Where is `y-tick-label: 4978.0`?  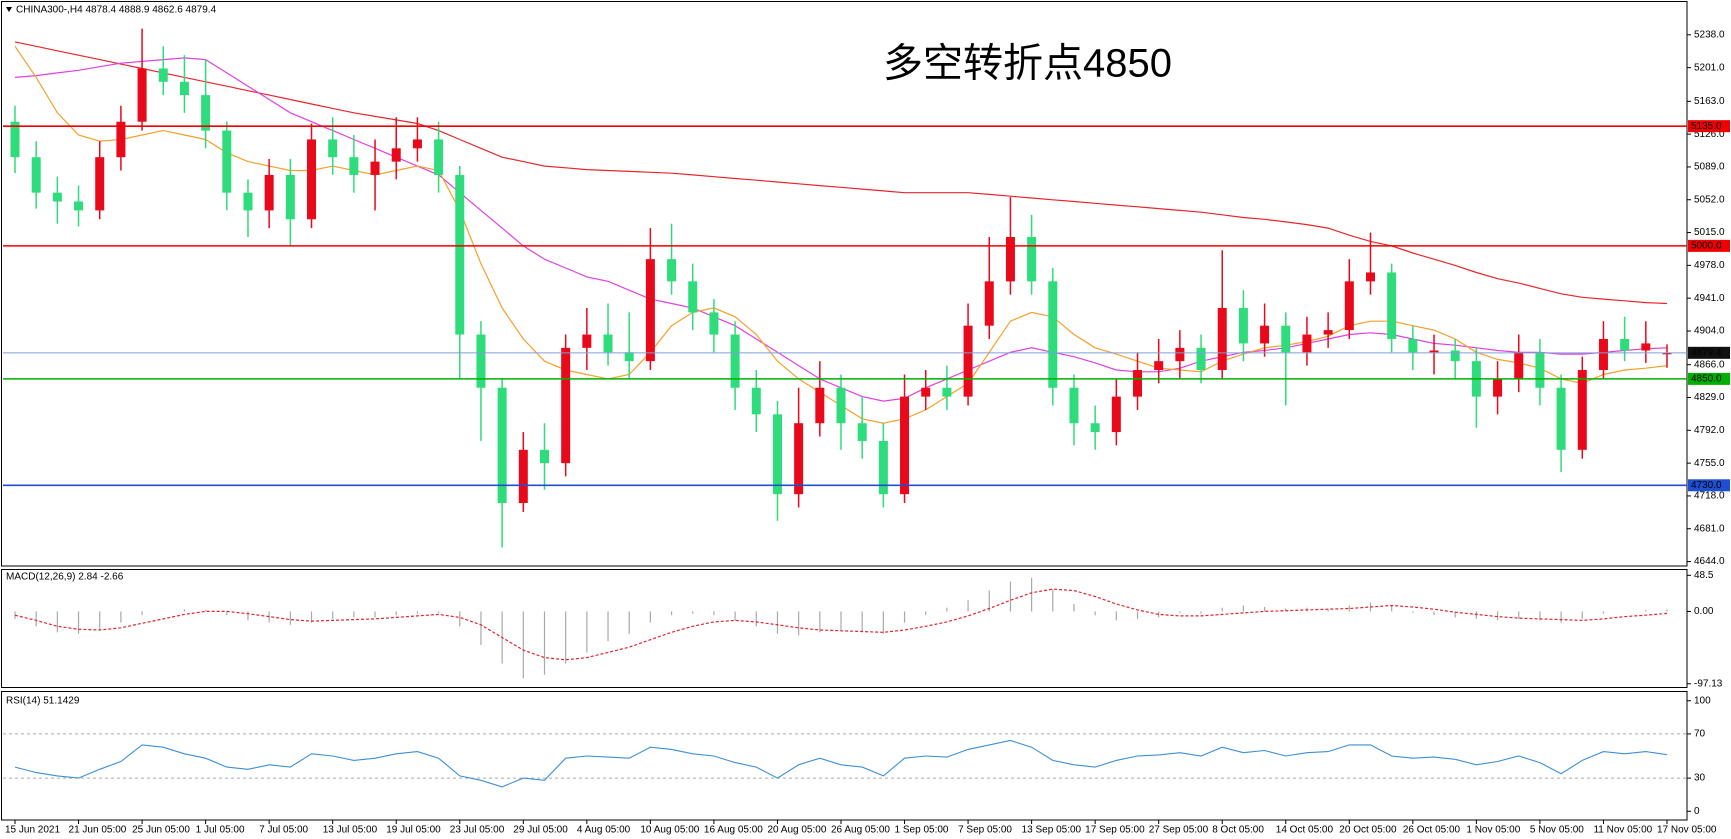 y-tick-label: 4978.0 is located at coordinates (1709, 265).